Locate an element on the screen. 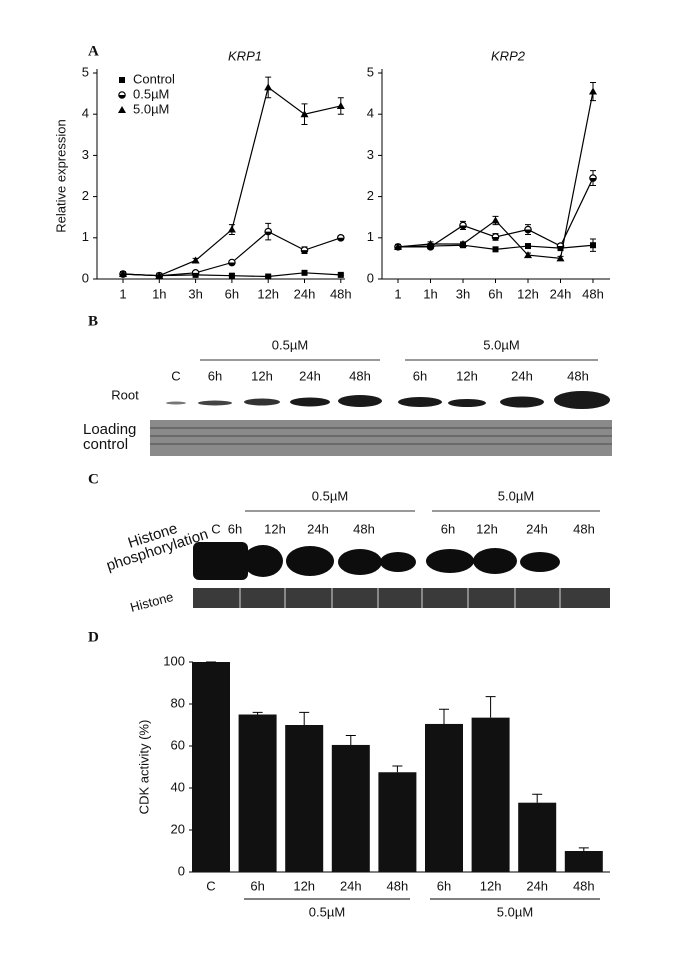 The width and height of the screenshot is (685, 968). row-label: Root is located at coordinates (125, 394).